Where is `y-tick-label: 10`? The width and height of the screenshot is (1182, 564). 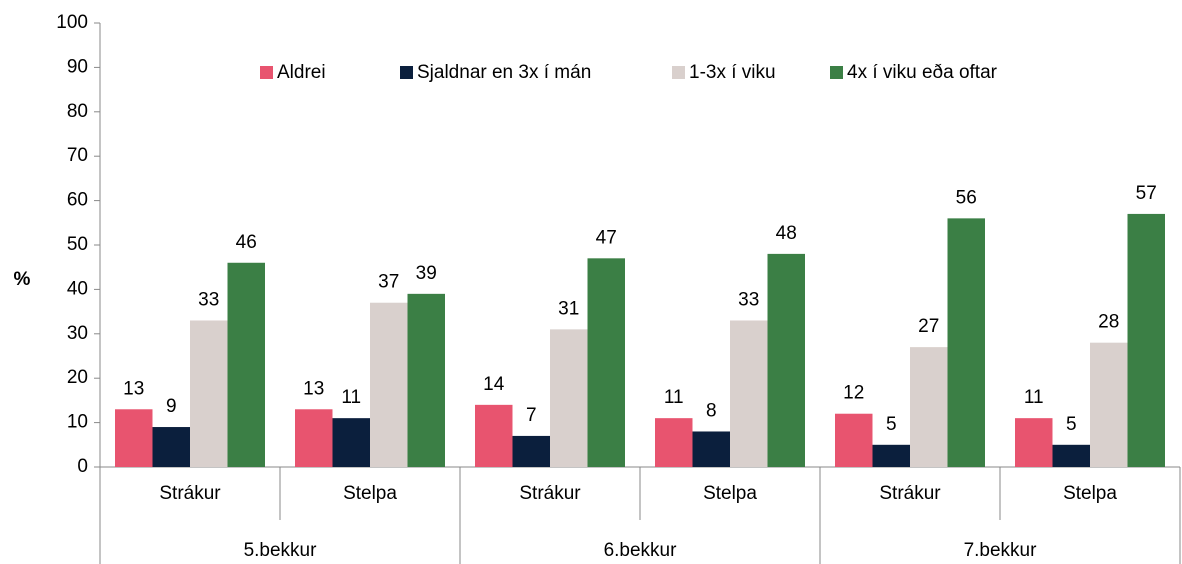
y-tick-label: 10 is located at coordinates (77, 422).